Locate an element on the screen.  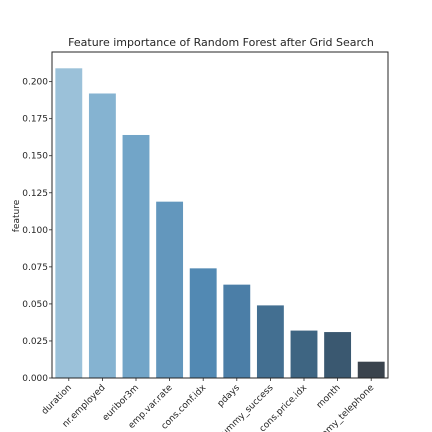
bar-pdays is located at coordinates (237, 331).